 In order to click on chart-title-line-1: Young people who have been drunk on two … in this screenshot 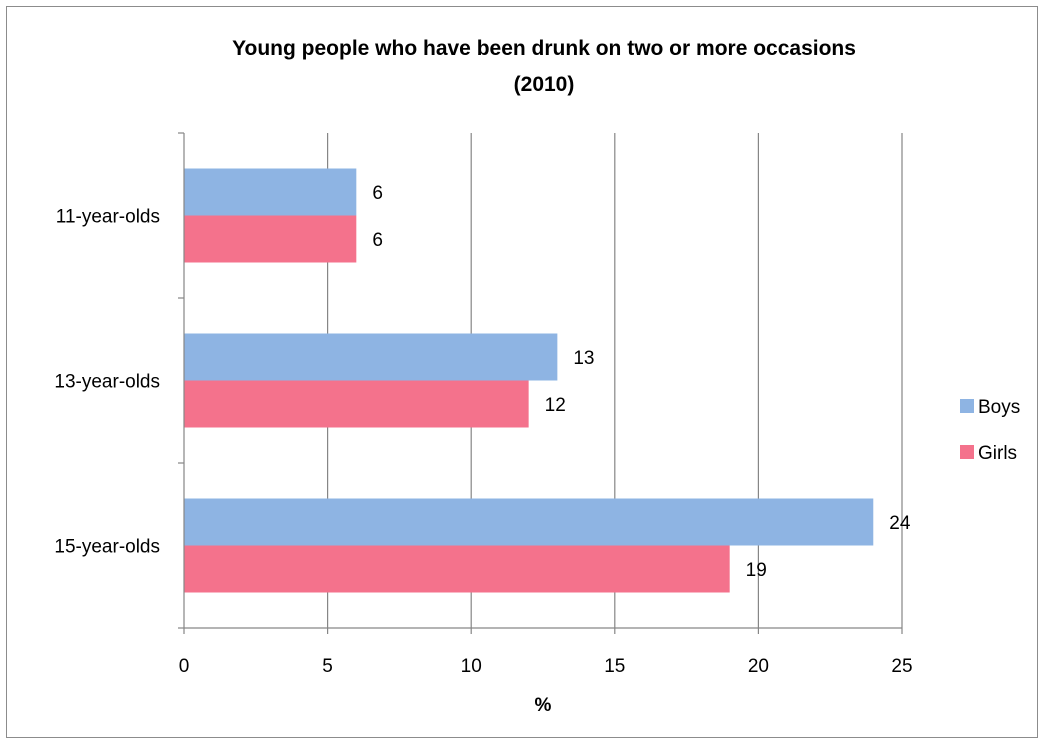, I will do `click(544, 48)`.